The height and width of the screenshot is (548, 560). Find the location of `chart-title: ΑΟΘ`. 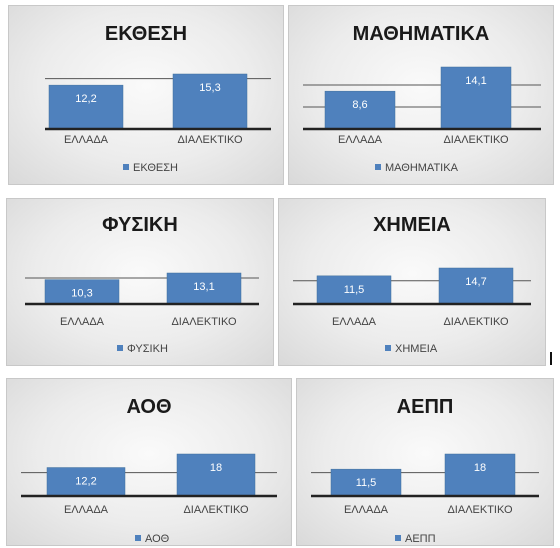

chart-title: ΑΟΘ is located at coordinates (148, 407).